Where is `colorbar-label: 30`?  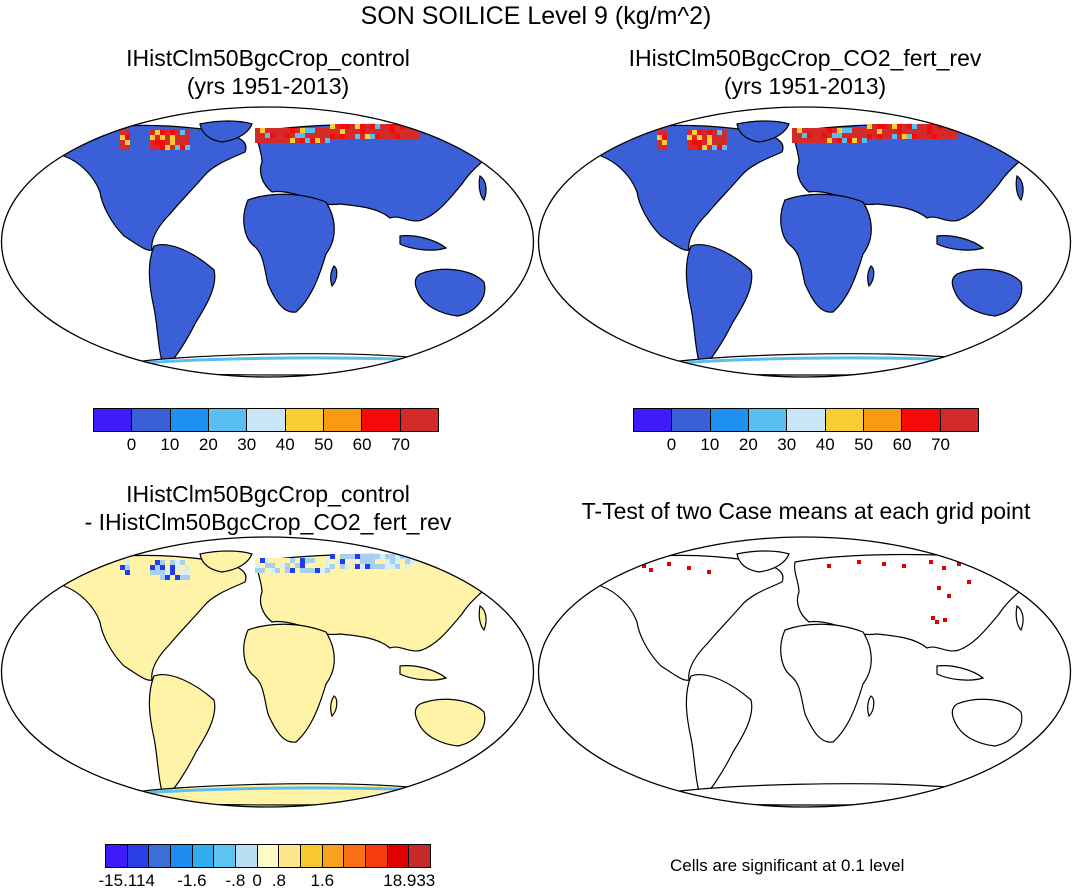
colorbar-label: 30 is located at coordinates (247, 444).